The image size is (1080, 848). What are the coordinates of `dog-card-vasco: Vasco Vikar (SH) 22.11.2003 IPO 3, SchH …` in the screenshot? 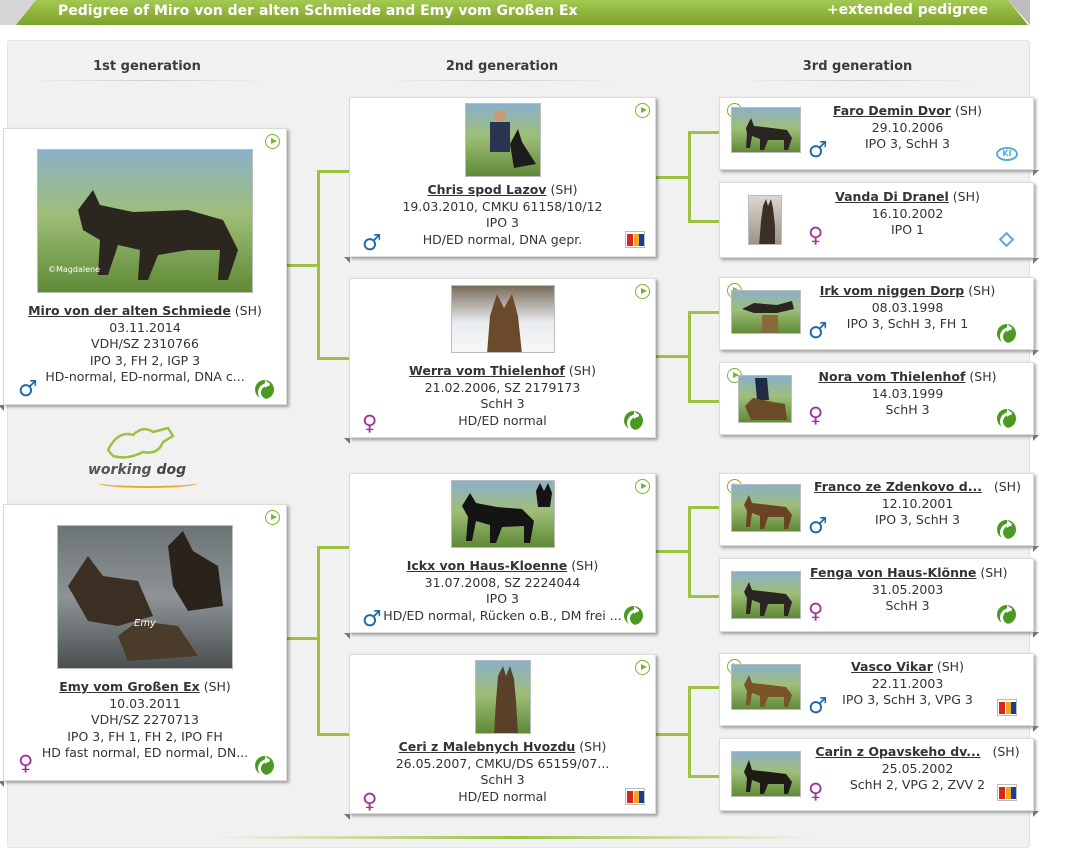 It's located at (879, 692).